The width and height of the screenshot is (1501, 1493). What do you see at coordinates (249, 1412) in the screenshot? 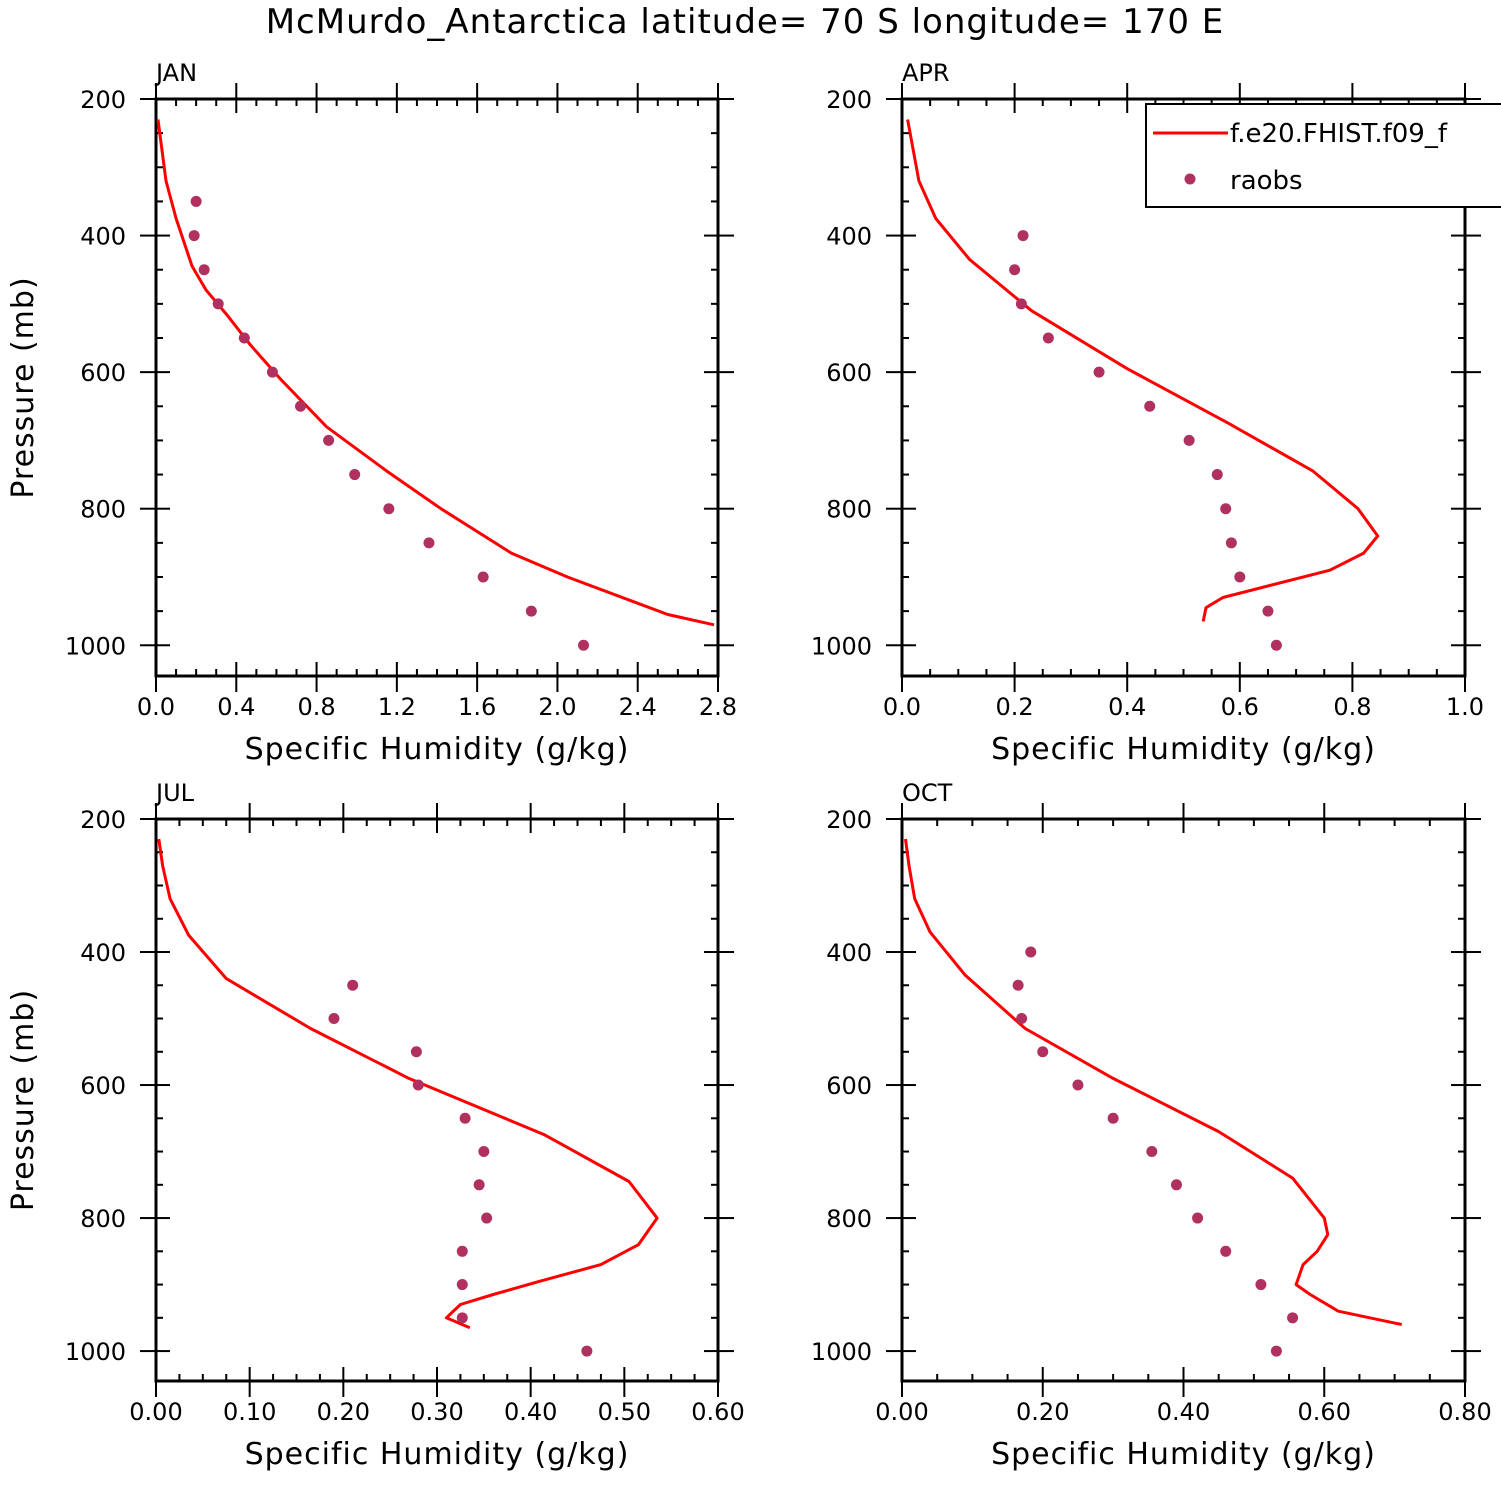
I see `x-tick-label: 0.10` at bounding box center [249, 1412].